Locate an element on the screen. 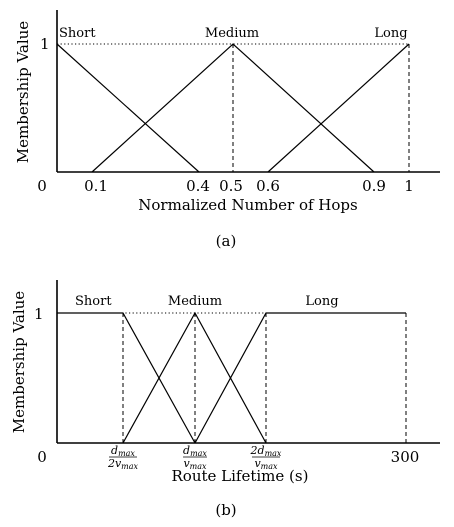  fraction-denominator: 2vmax is located at coordinates (123, 464).